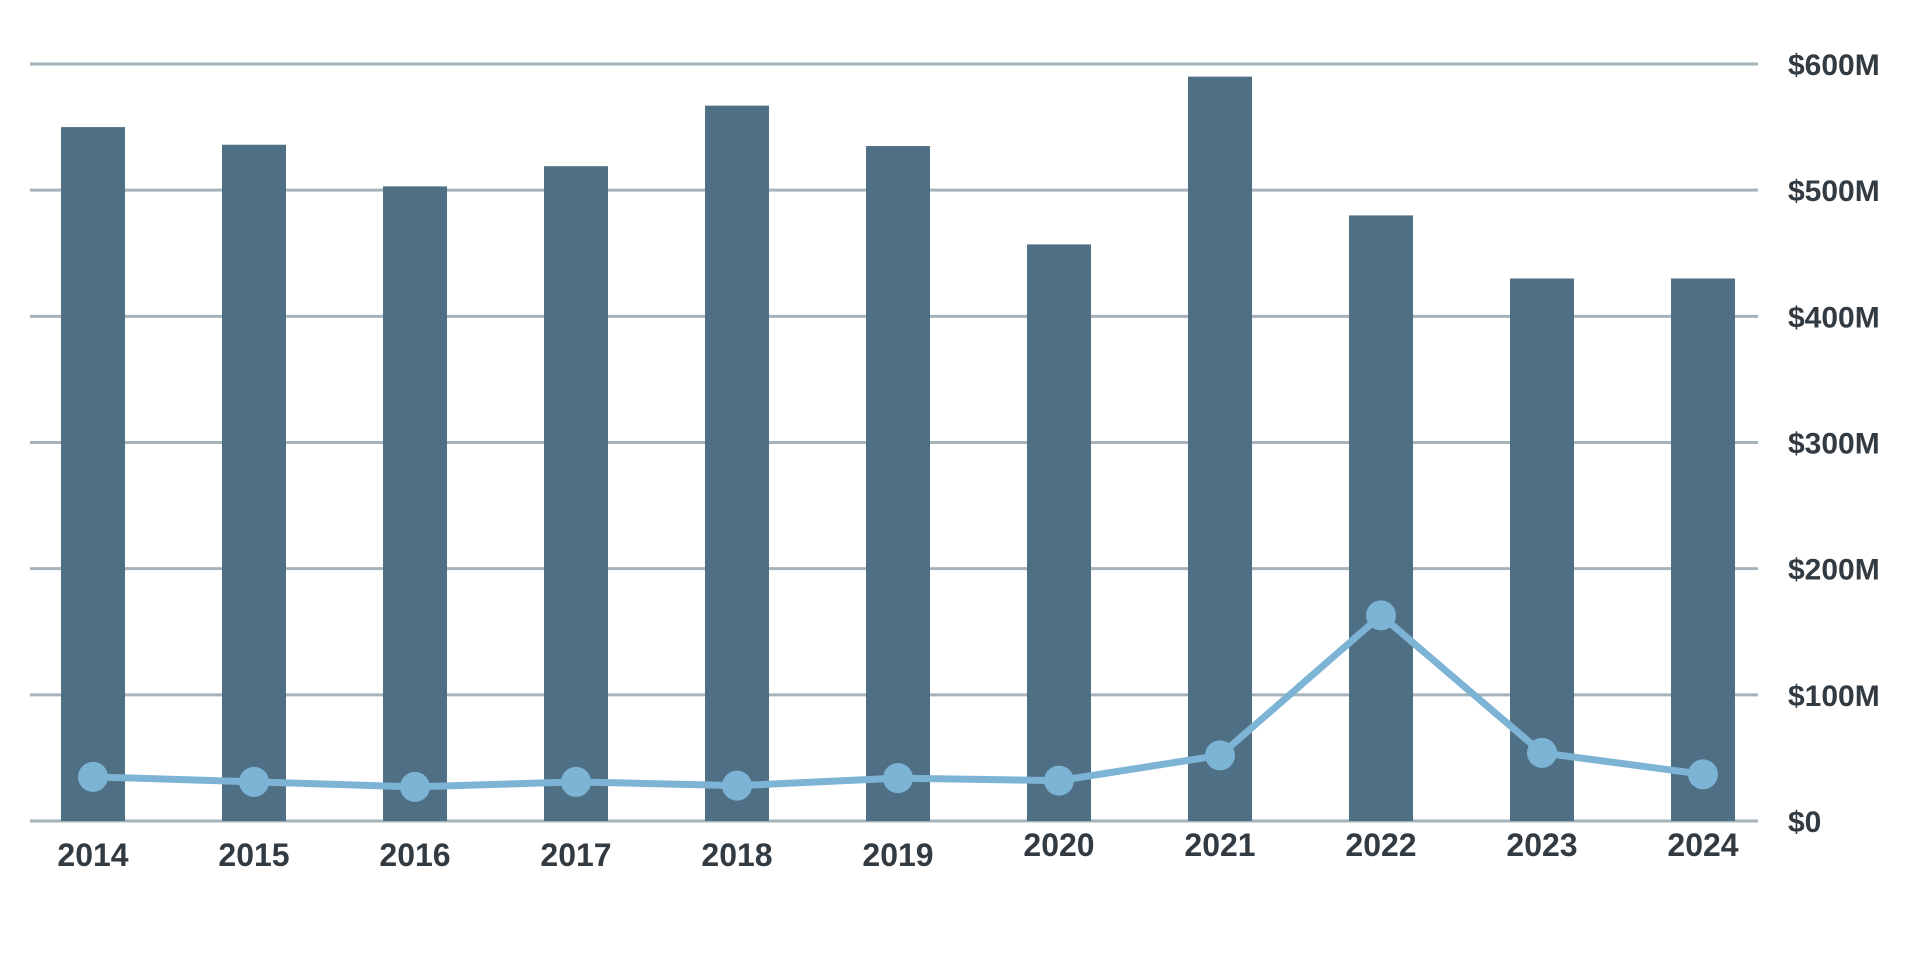 This screenshot has width=1920, height=965. I want to click on x-tick-label: 2023, so click(1541, 845).